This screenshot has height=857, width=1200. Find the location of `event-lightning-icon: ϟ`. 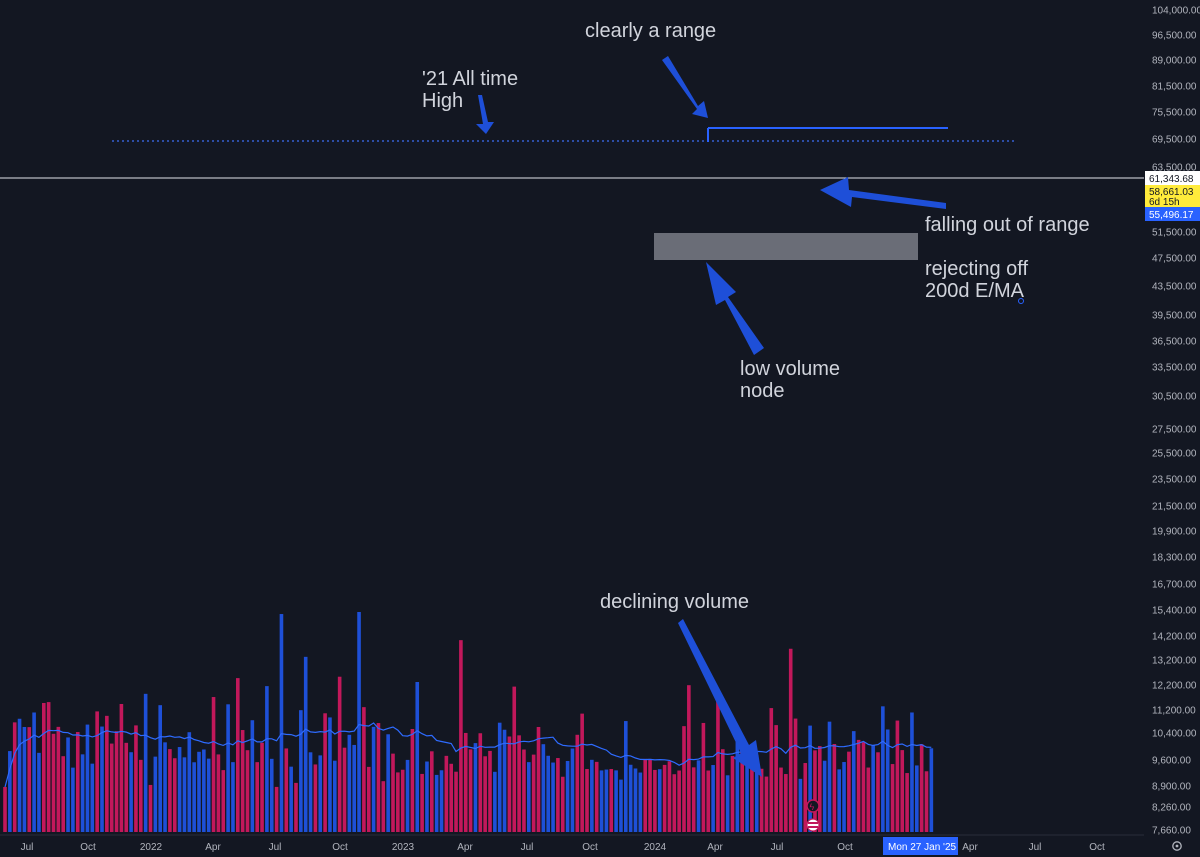

event-lightning-icon: ϟ is located at coordinates (813, 806).